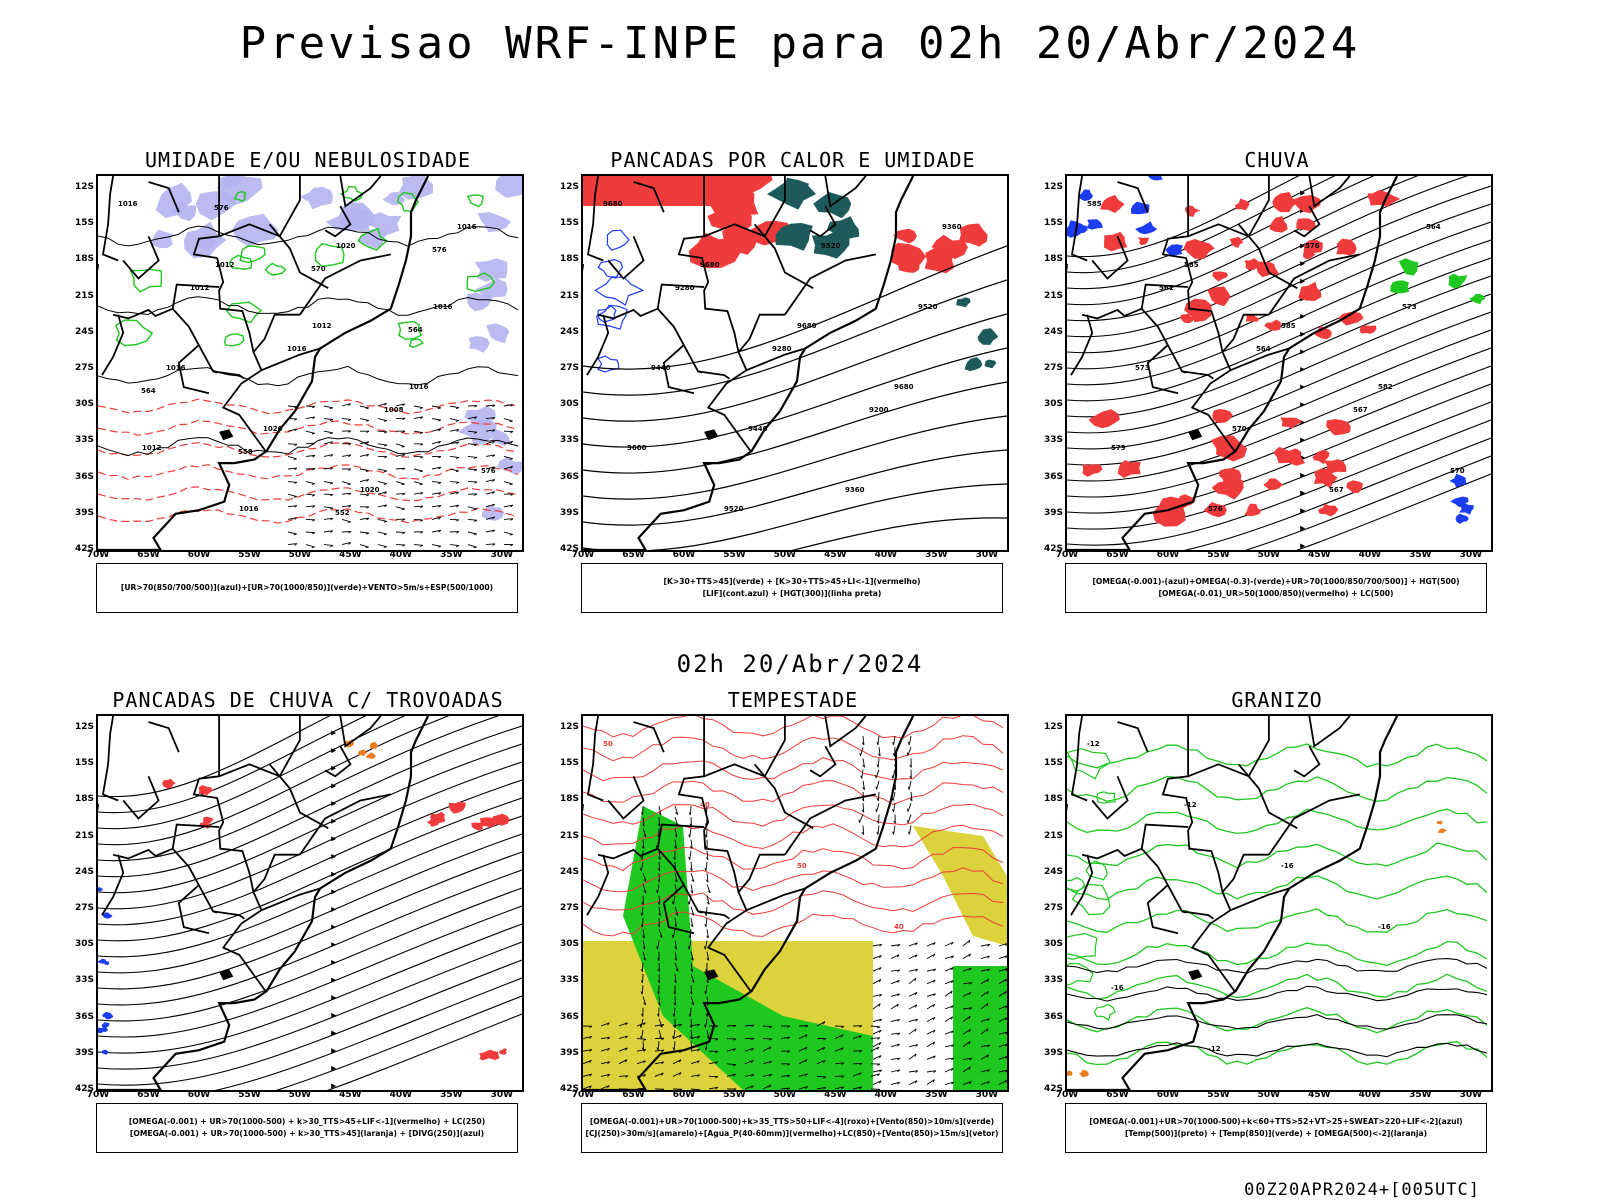  I want to click on panel-title: PANCADAS POR CALOR E UMIDADE, so click(793, 160).